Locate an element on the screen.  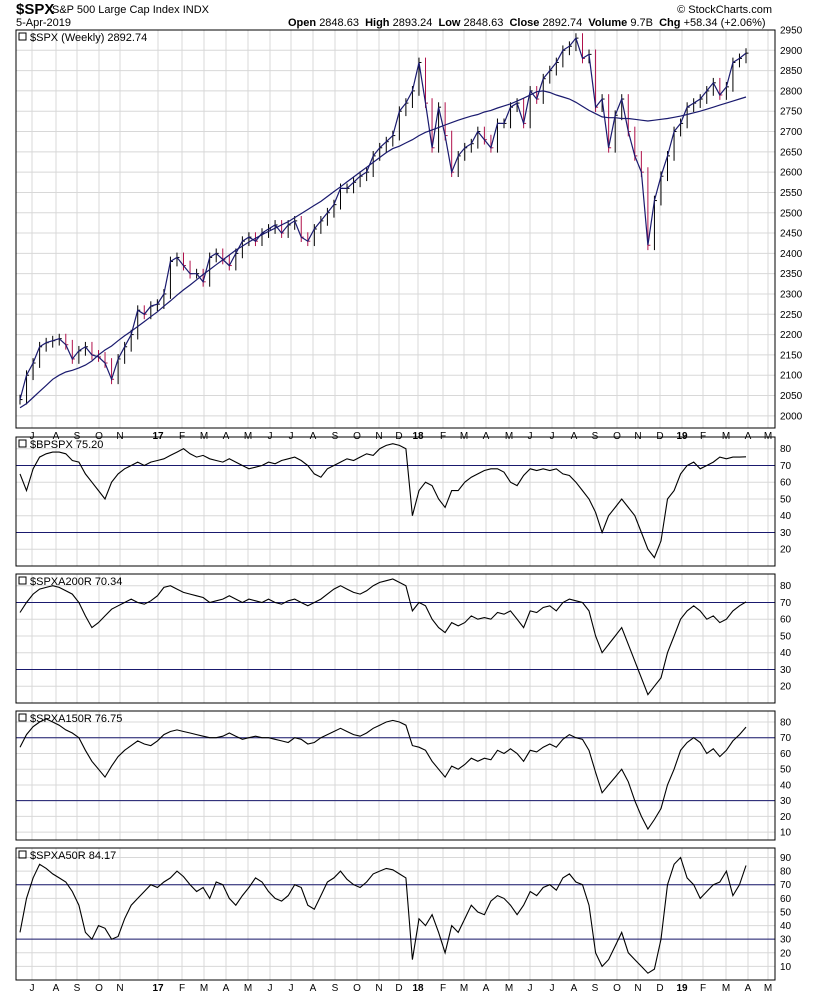
change-value: +58.34 (+2.06%) is located at coordinates (724, 23).